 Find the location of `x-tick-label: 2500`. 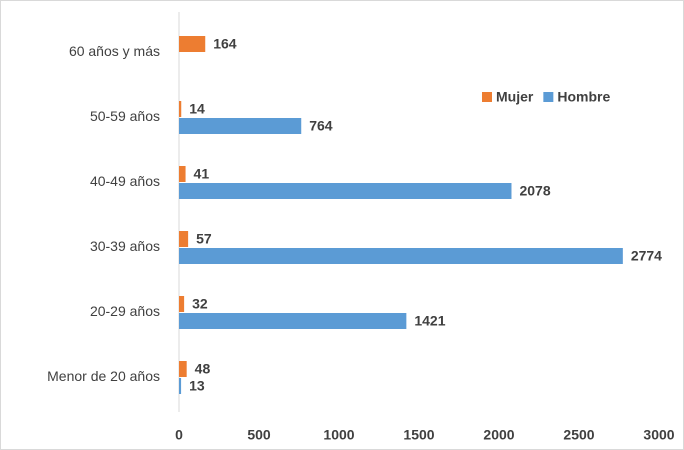

x-tick-label: 2500 is located at coordinates (578, 435).